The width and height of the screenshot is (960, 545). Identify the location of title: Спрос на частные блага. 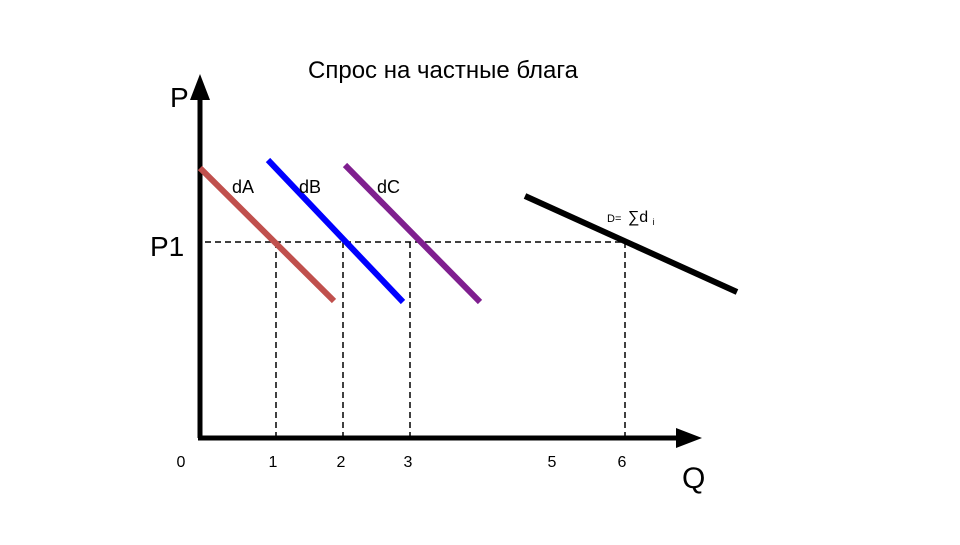
(443, 70).